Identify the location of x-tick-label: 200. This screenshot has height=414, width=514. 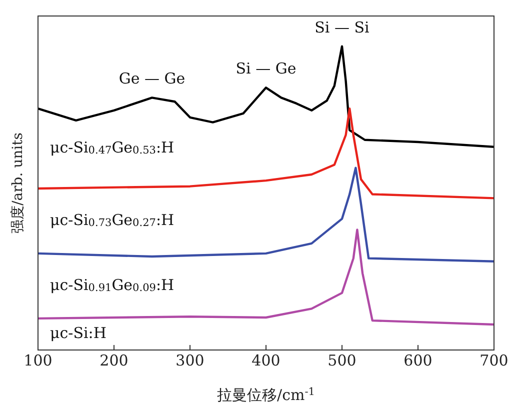
(114, 361).